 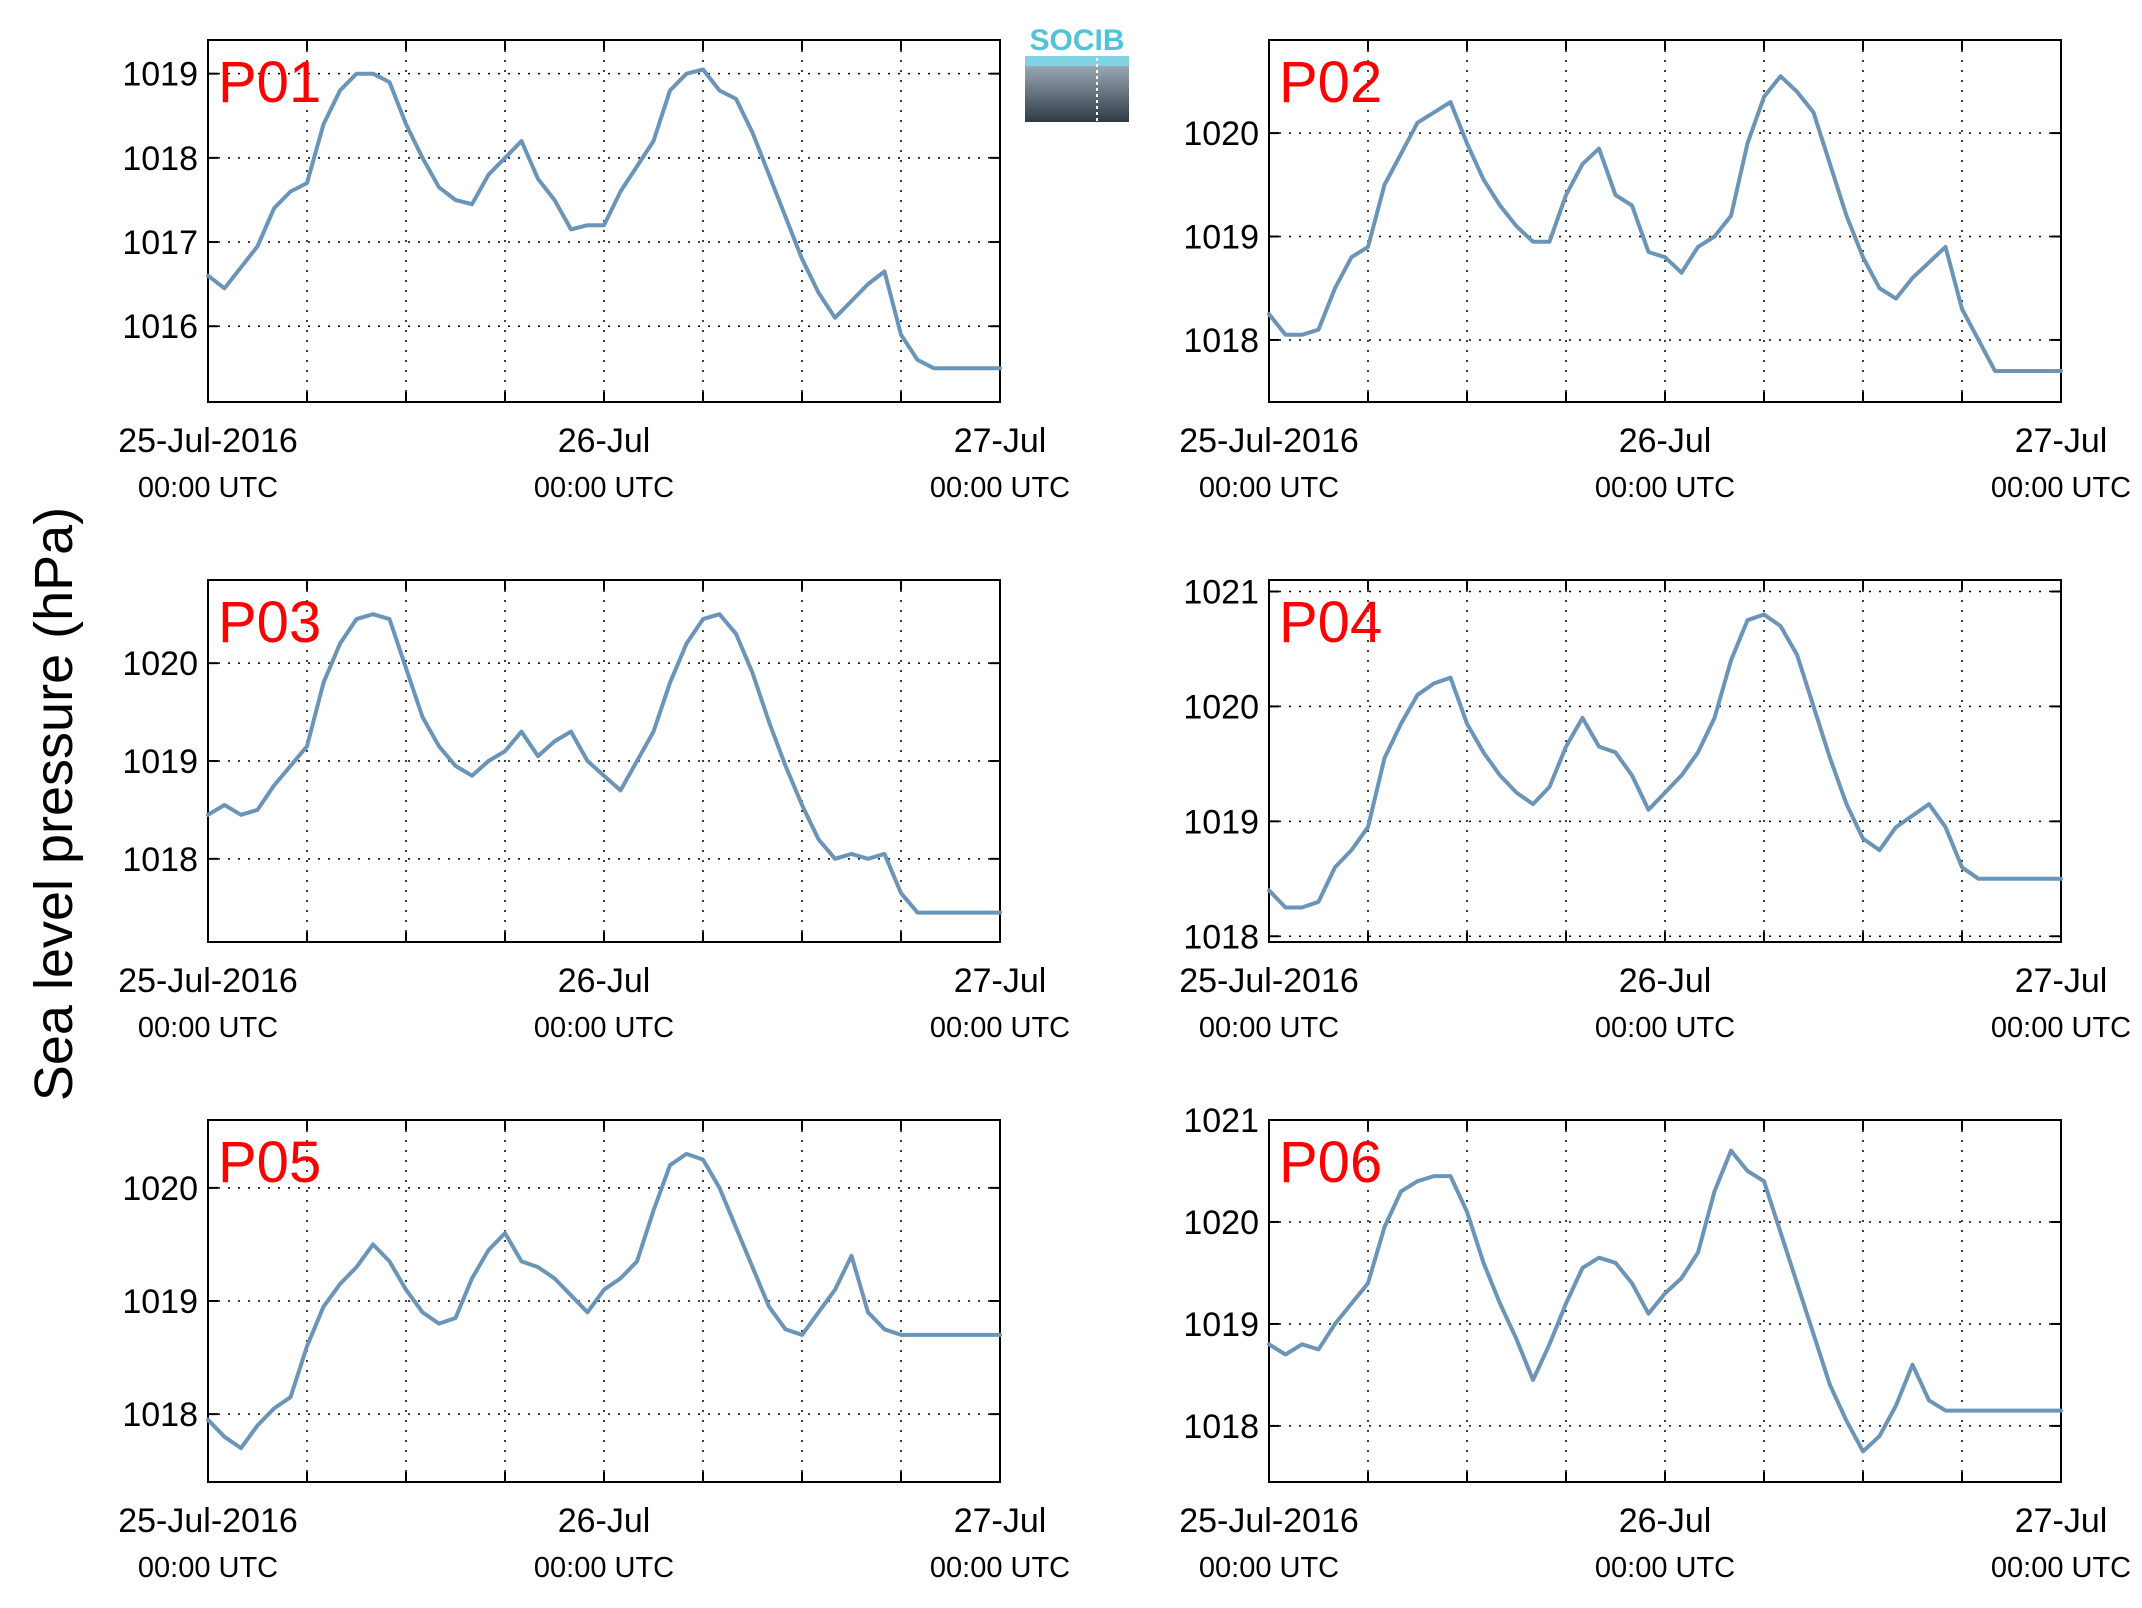 What do you see at coordinates (1076, 40) in the screenshot?
I see `logo-text: SOCIB` at bounding box center [1076, 40].